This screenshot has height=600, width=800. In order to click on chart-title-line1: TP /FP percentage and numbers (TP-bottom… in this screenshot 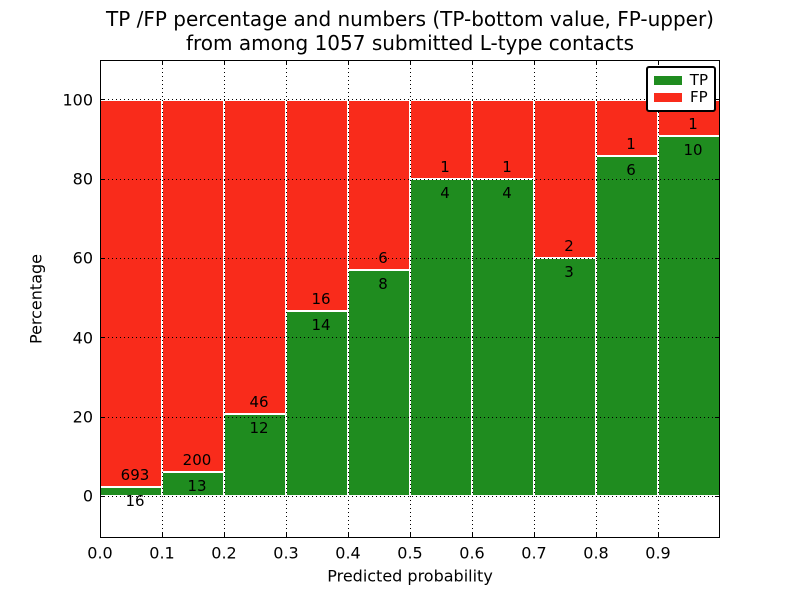, I will do `click(410, 19)`.